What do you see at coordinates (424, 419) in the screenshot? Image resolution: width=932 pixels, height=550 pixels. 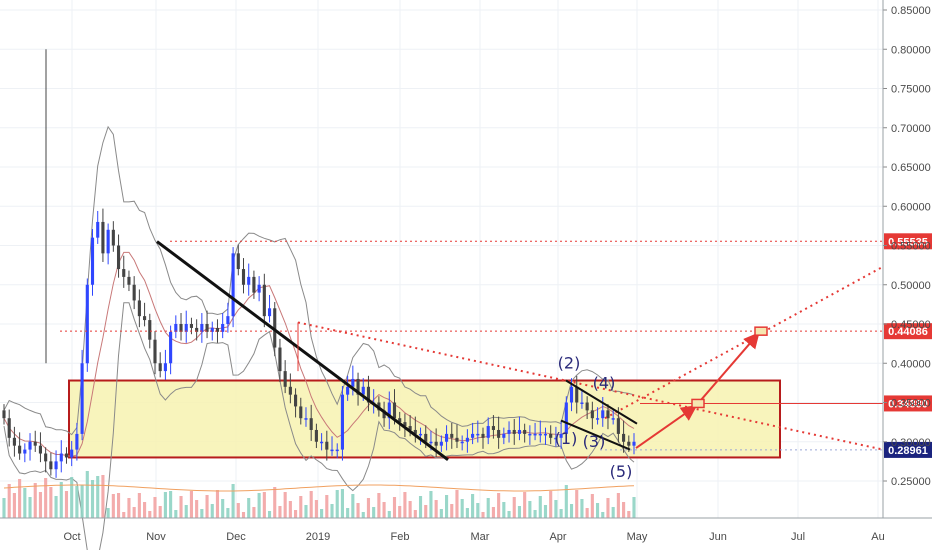 I see `range-box` at bounding box center [424, 419].